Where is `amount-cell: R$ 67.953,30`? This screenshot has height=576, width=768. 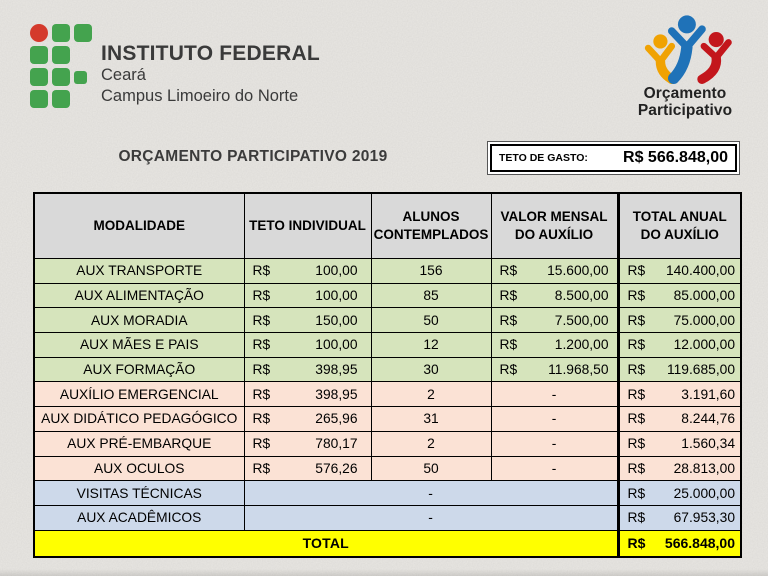
amount-cell: R$ 67.953,30 is located at coordinates (679, 517).